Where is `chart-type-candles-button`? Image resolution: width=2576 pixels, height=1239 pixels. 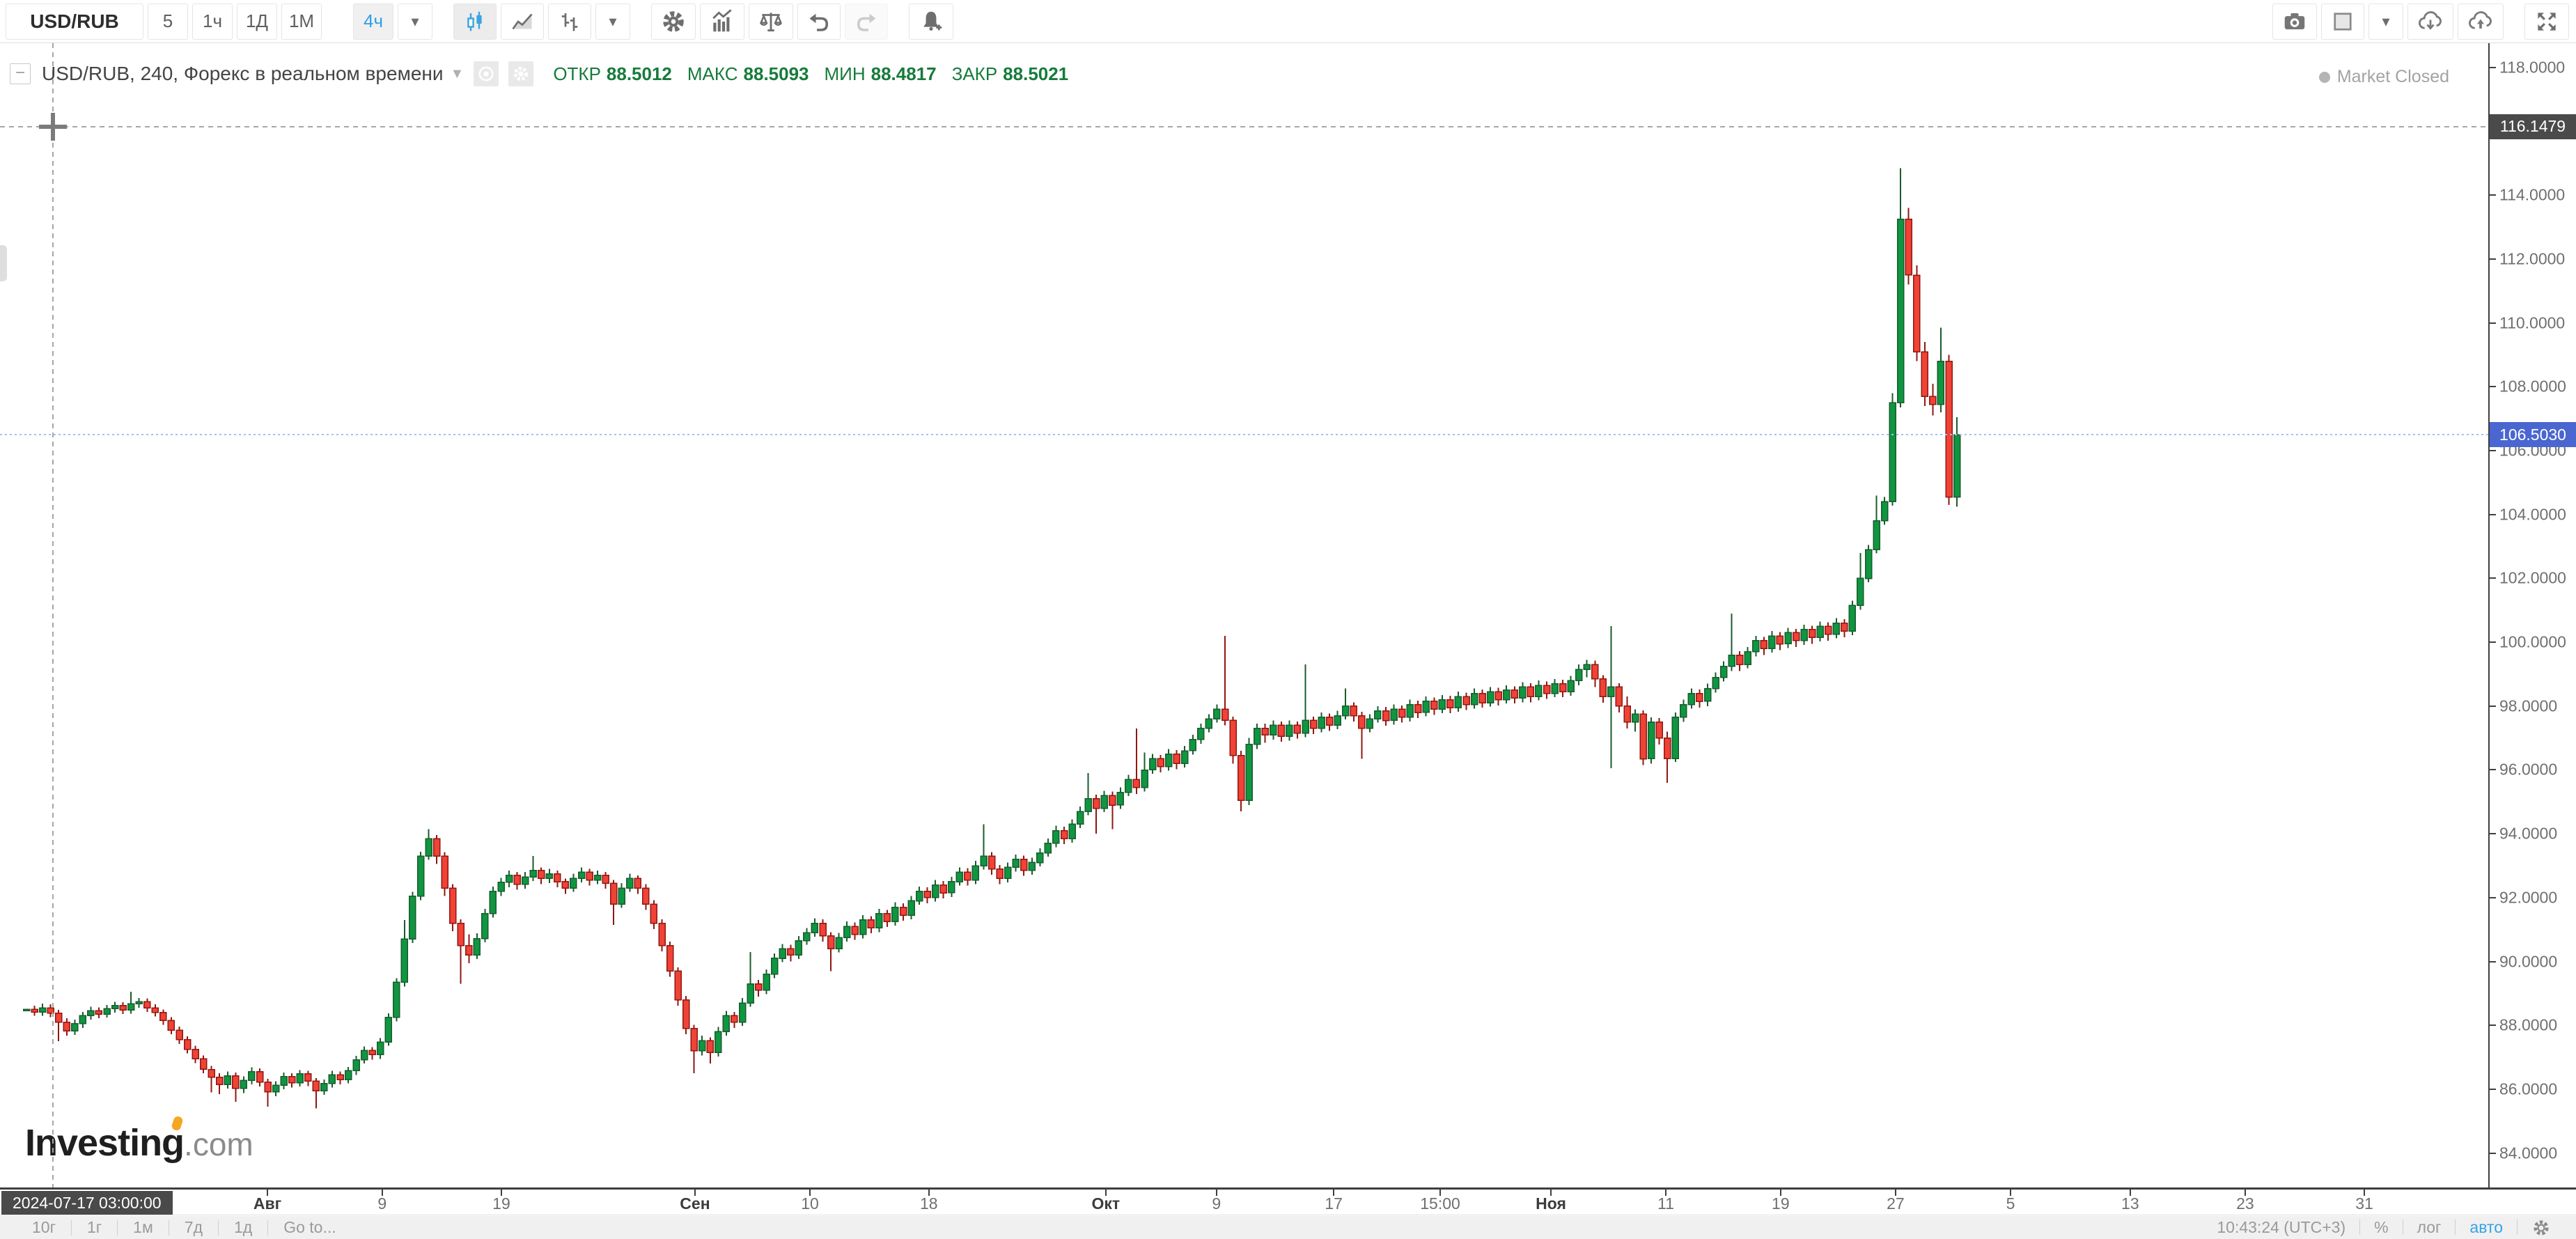 chart-type-candles-button is located at coordinates (475, 22).